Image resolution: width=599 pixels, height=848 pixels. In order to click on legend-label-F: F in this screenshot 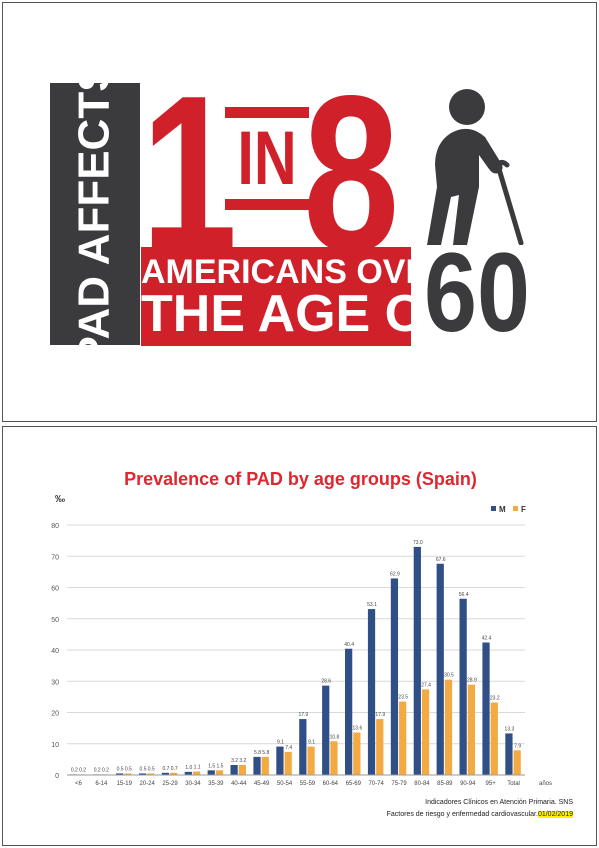, I will do `click(523, 509)`.